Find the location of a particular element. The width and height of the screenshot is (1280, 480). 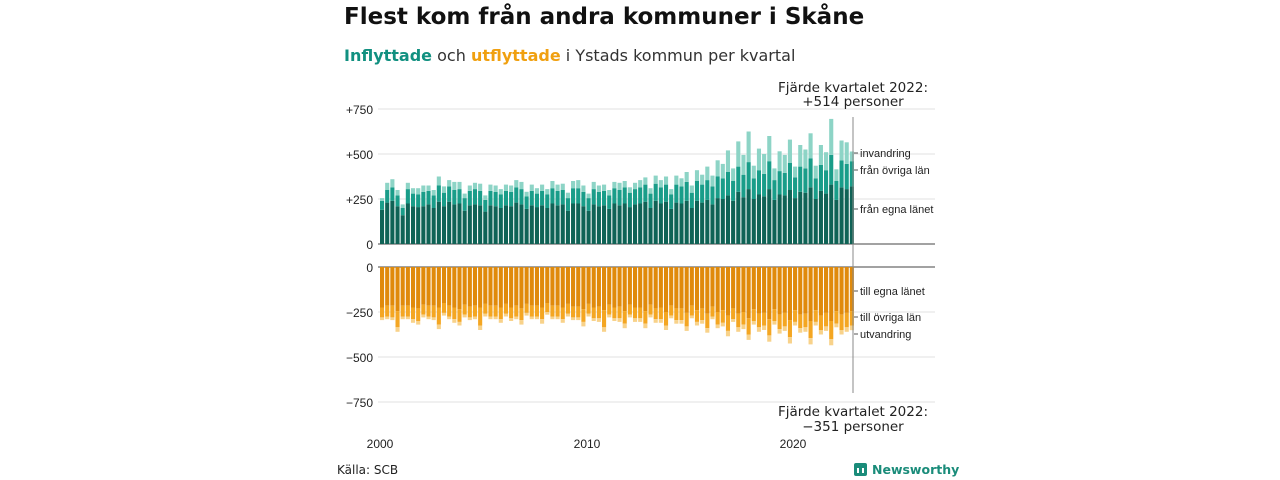

subtitle-inflyttade: Inflyttade is located at coordinates (388, 55).